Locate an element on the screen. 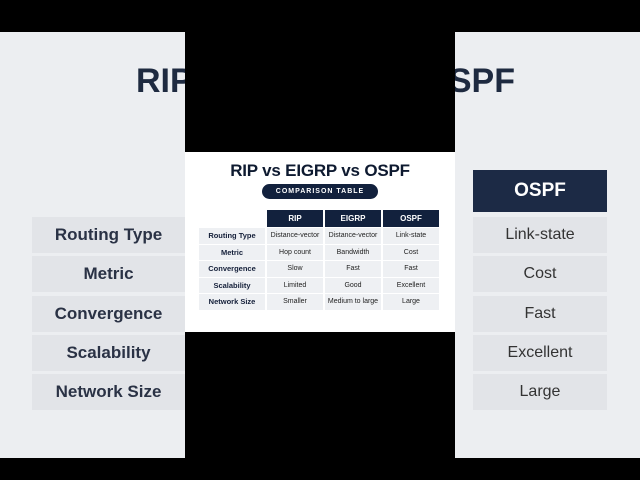 The height and width of the screenshot is (480, 640). corner-cell is located at coordinates (232, 218).